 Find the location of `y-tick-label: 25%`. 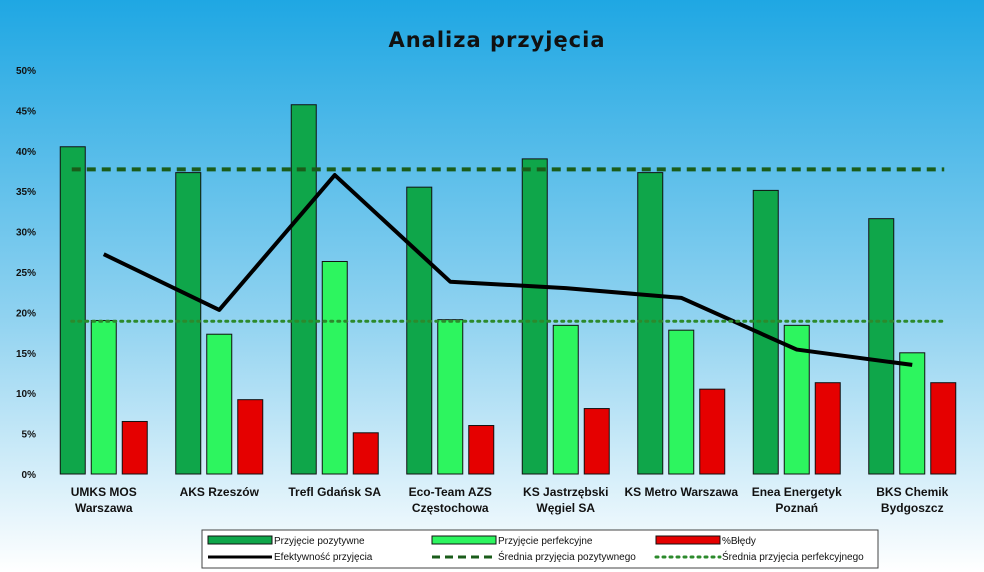

y-tick-label: 25% is located at coordinates (26, 273).